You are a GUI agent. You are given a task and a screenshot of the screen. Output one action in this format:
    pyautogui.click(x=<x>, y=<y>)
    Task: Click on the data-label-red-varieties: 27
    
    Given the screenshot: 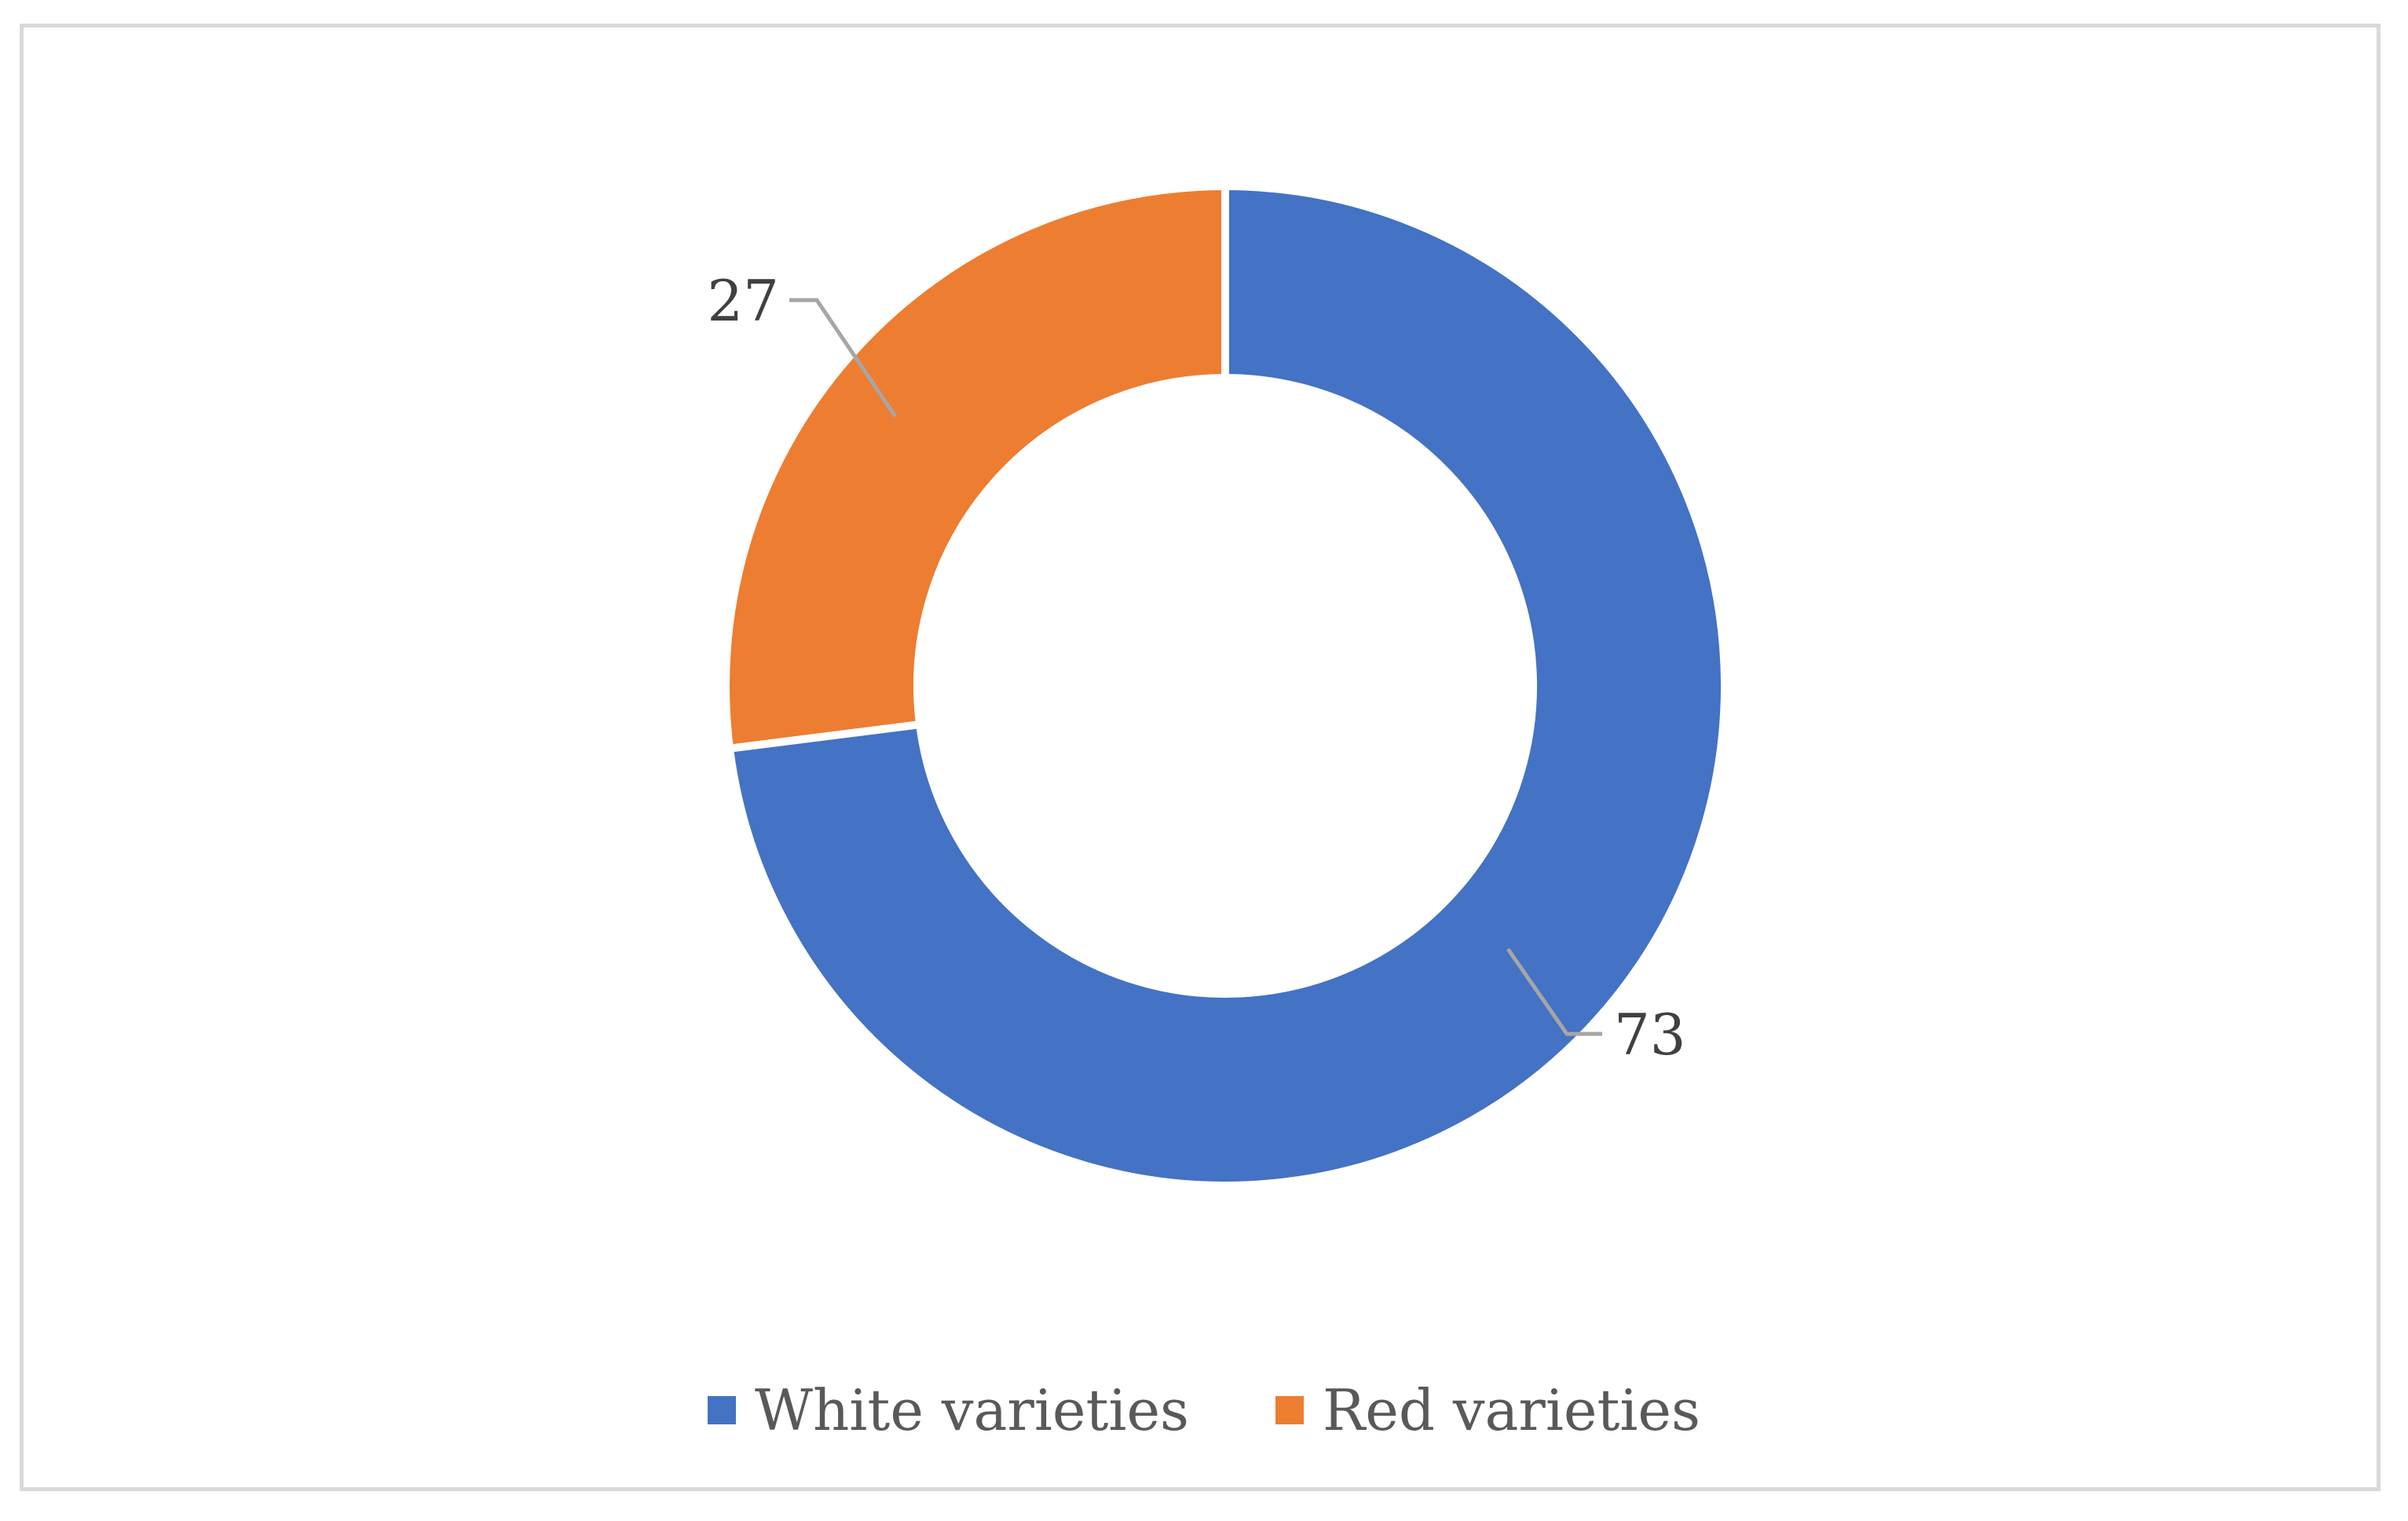 What is the action you would take?
    pyautogui.click(x=743, y=301)
    